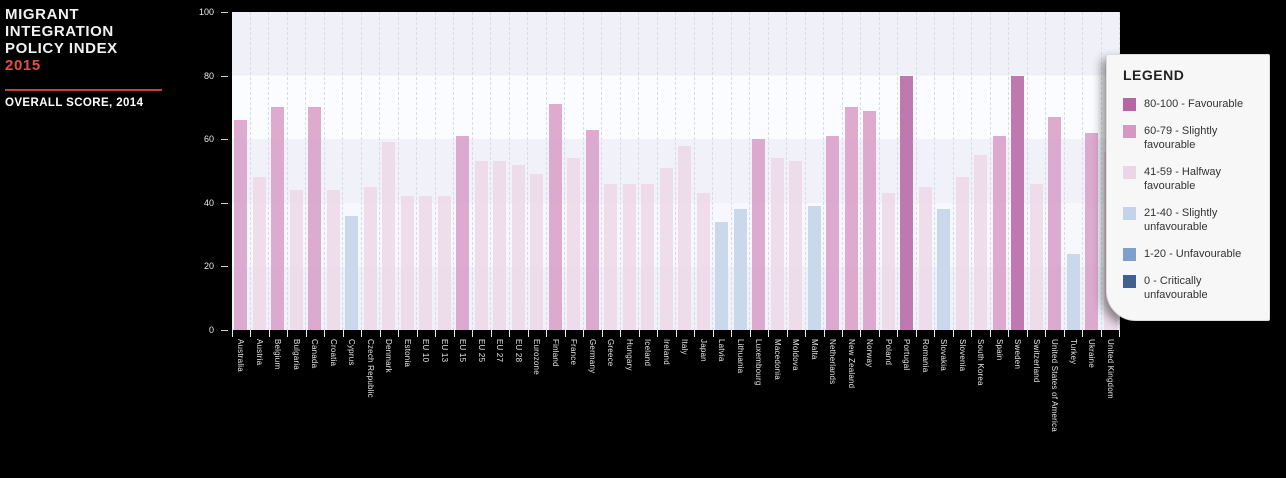 This screenshot has height=478, width=1286. What do you see at coordinates (629, 256) in the screenshot?
I see `bar-hungary` at bounding box center [629, 256].